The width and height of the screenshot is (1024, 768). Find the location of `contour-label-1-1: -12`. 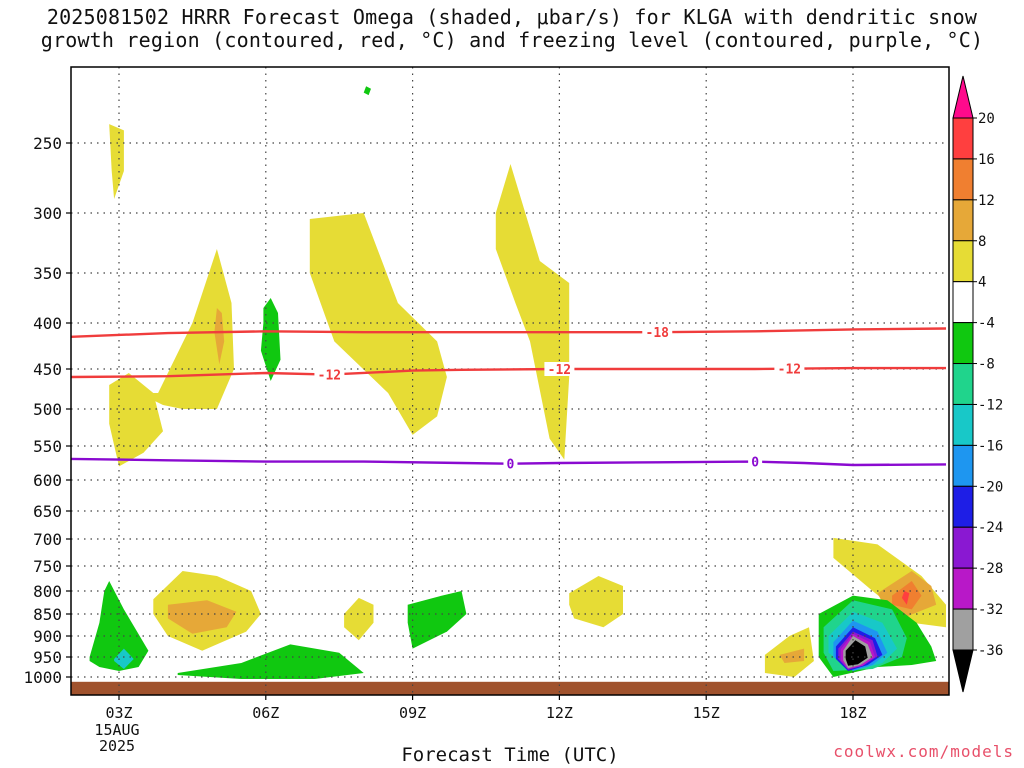

contour-label-1-1: -12 is located at coordinates (559, 370).